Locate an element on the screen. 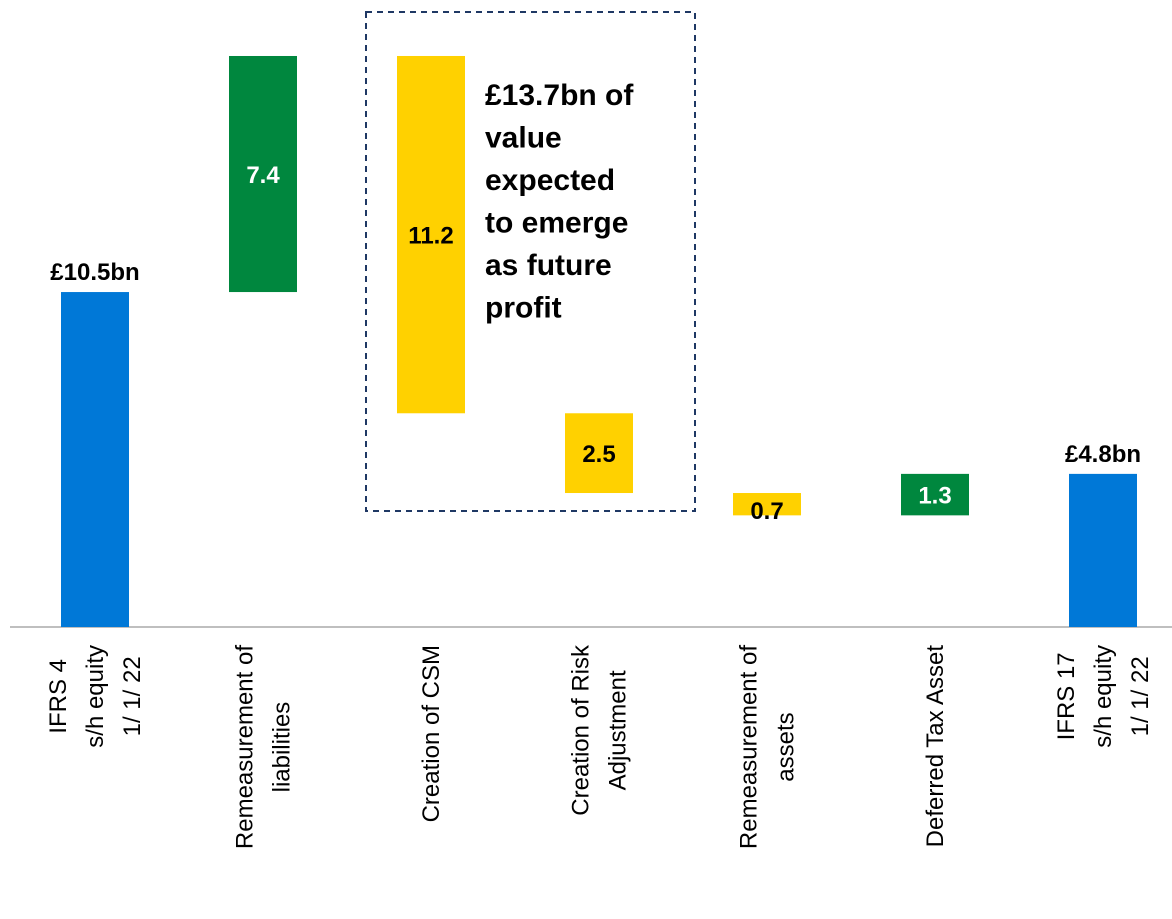  x-tick-label: IFRS 4 s/h equity 1/ 1/ 22 is located at coordinates (95, 696).